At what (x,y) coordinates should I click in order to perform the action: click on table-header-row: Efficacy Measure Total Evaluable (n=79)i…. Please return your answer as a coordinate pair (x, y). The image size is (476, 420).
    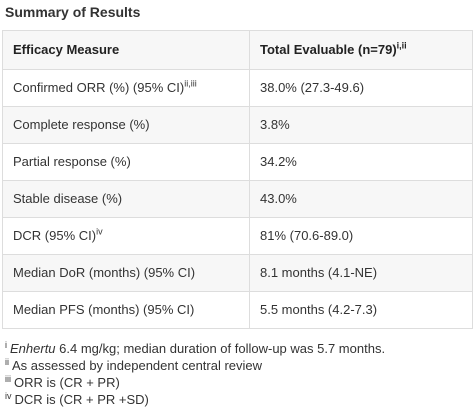
    Looking at the image, I should click on (237, 50).